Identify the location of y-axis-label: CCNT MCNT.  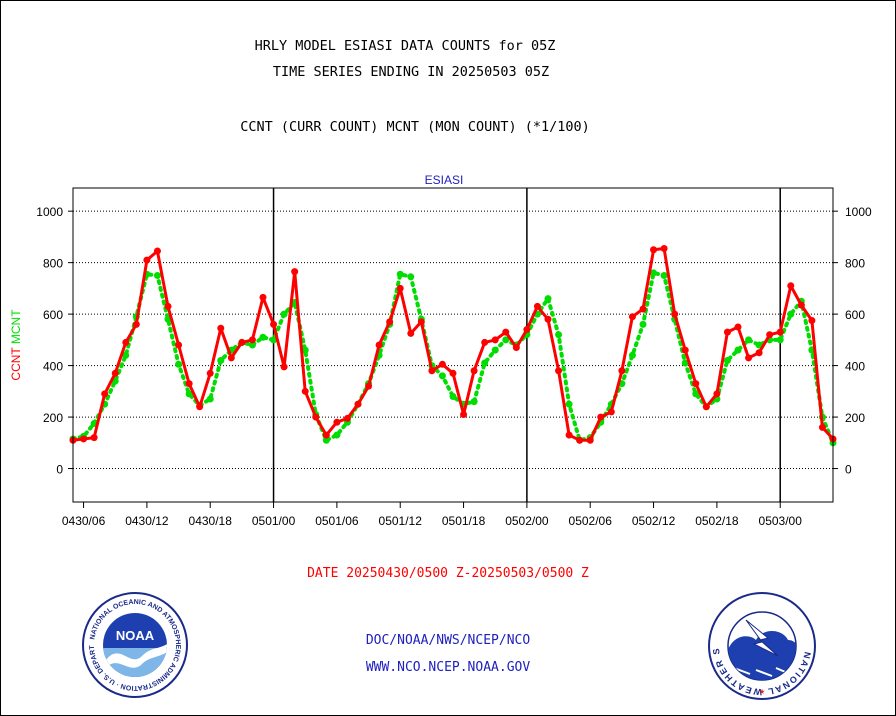
(16, 345).